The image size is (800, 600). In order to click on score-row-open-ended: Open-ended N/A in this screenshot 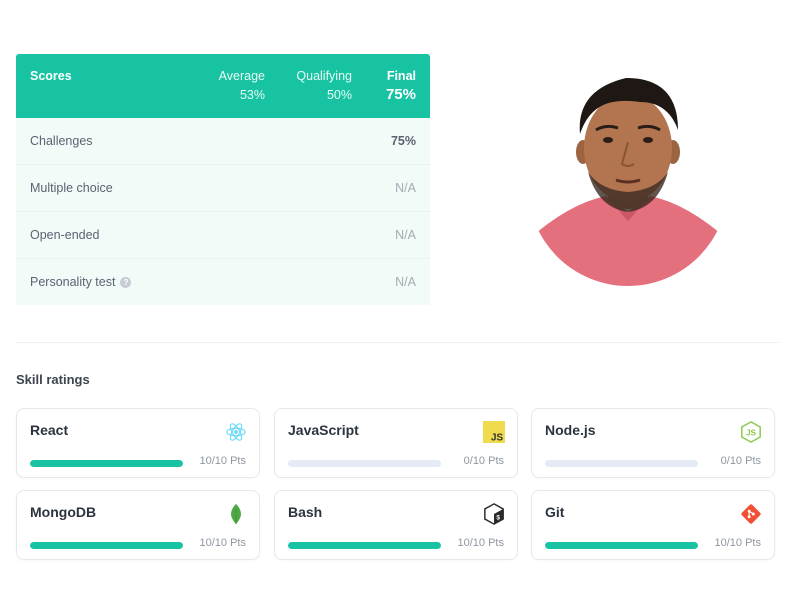, I will do `click(223, 235)`.